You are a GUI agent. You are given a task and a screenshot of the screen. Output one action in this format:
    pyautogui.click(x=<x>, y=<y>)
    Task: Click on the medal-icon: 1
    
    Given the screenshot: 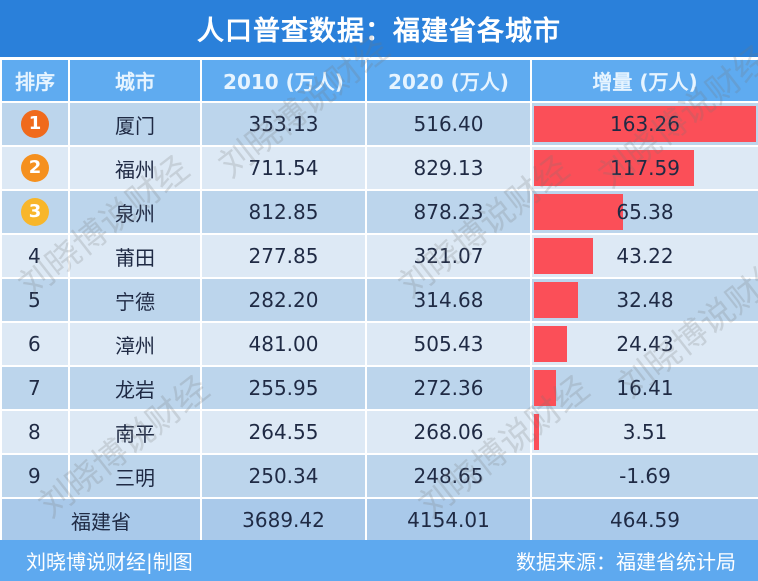 What is the action you would take?
    pyautogui.click(x=35, y=124)
    